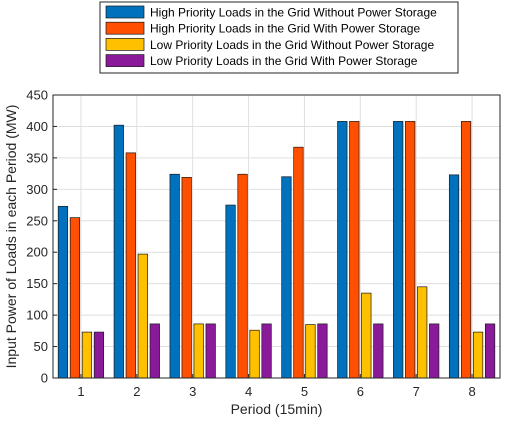  What do you see at coordinates (37, 283) in the screenshot?
I see `y-tick-label: 150` at bounding box center [37, 283].